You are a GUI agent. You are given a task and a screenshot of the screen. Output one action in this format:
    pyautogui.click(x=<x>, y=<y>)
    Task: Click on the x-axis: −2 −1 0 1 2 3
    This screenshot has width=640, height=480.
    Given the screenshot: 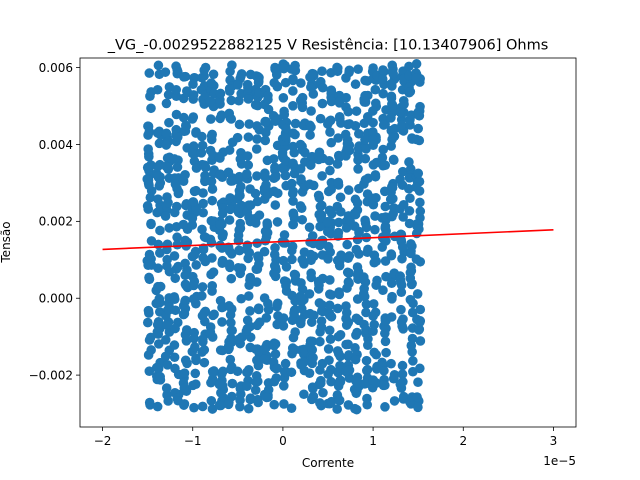 What is the action you would take?
    pyautogui.click(x=326, y=437)
    